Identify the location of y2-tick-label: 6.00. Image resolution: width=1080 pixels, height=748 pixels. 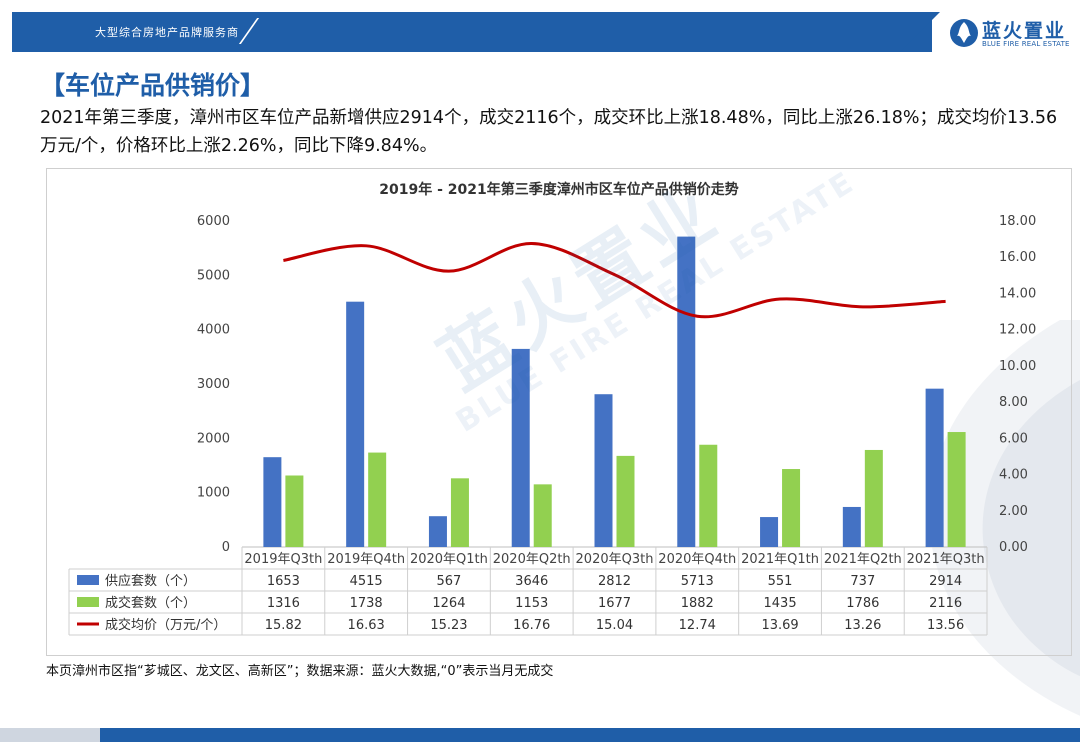
(1013, 438).